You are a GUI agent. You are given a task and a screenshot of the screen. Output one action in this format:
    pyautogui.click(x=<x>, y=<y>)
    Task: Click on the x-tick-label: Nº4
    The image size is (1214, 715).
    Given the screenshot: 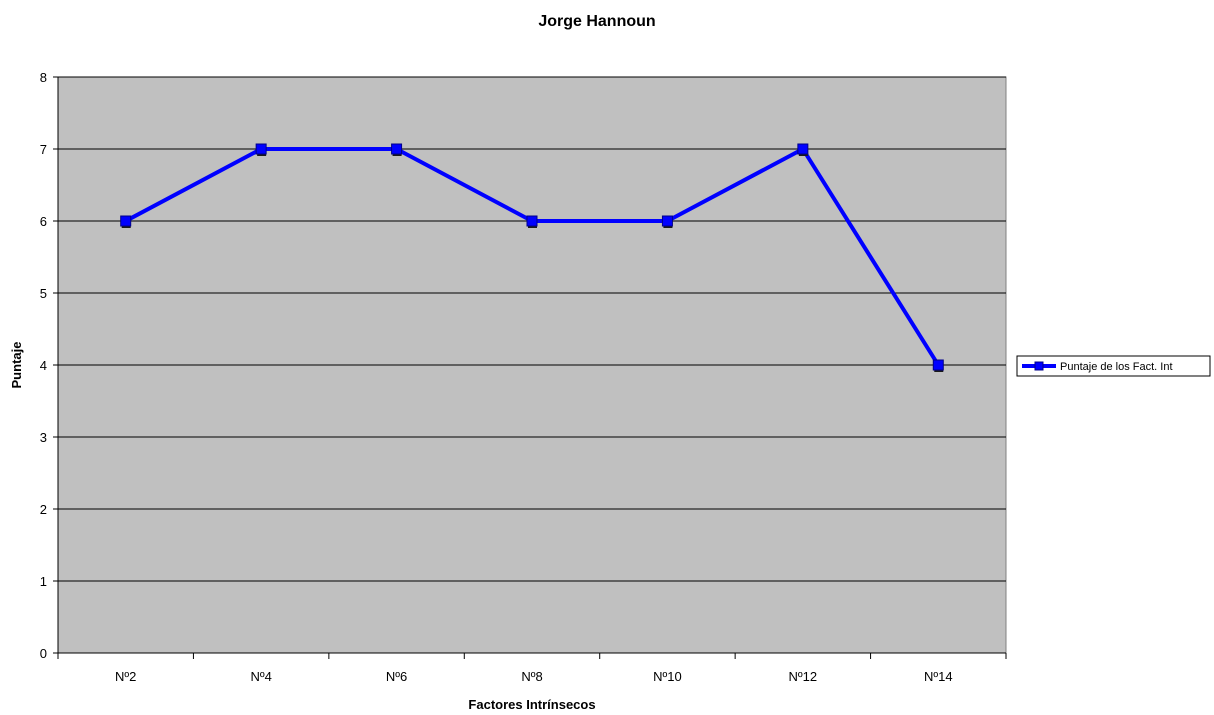 What is the action you would take?
    pyautogui.click(x=260, y=676)
    